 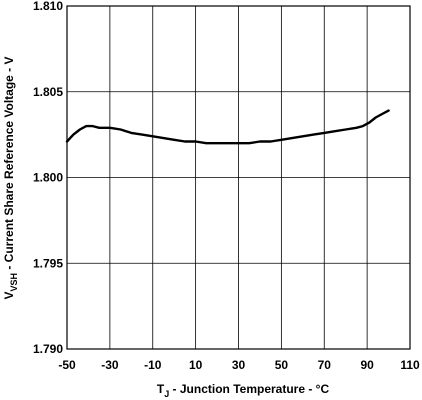 What do you see at coordinates (249, 389) in the screenshot?
I see `x-axis-title-rest: - Junction Temperature - °C` at bounding box center [249, 389].